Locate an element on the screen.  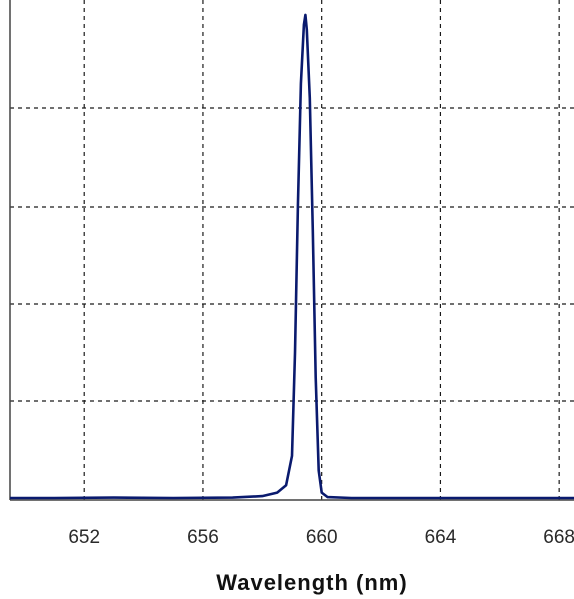
x-tick-label-4: 668 is located at coordinates (558, 537).